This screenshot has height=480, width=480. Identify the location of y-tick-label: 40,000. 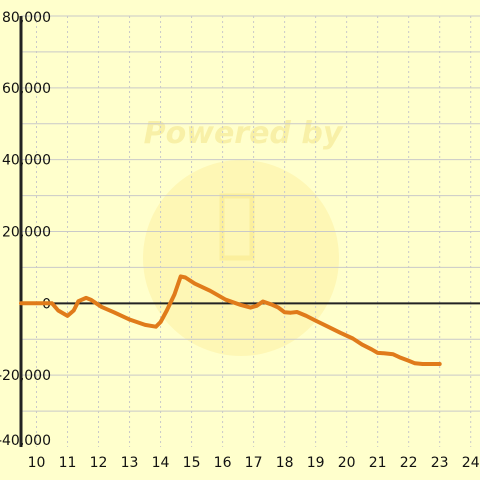
(26, 161).